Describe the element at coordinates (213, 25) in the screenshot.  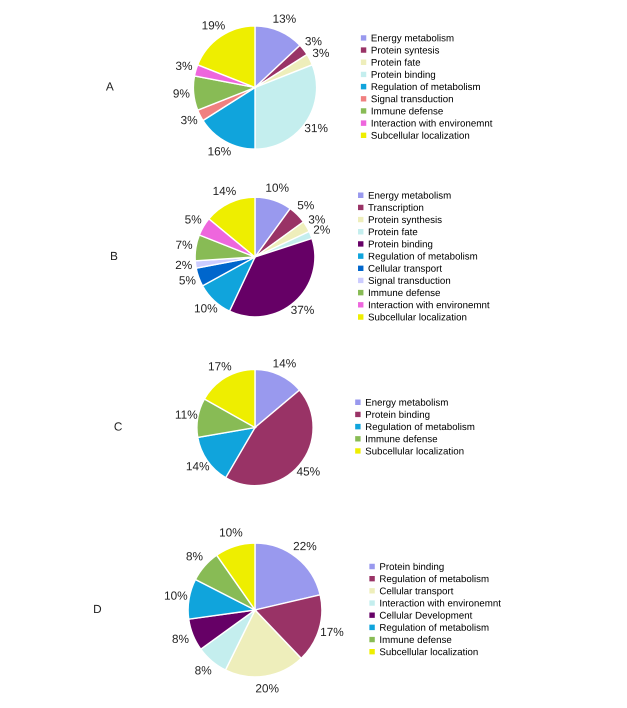
I see `data-label: 19%` at that location.